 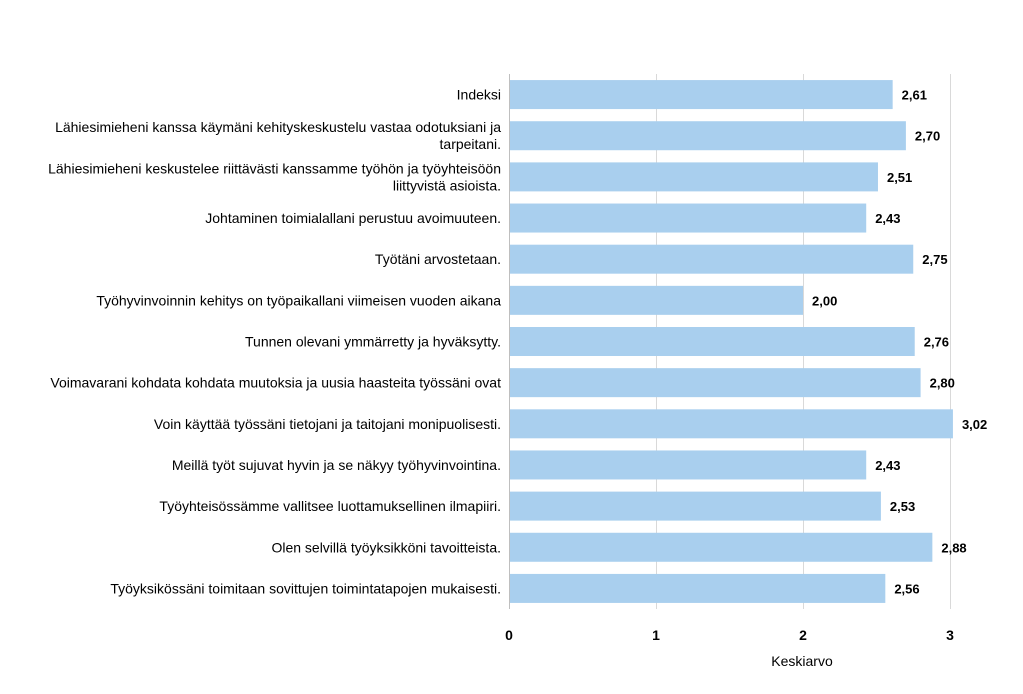 What do you see at coordinates (729, 635) in the screenshot?
I see `x-axis-ticks: 0 1 2 3` at bounding box center [729, 635].